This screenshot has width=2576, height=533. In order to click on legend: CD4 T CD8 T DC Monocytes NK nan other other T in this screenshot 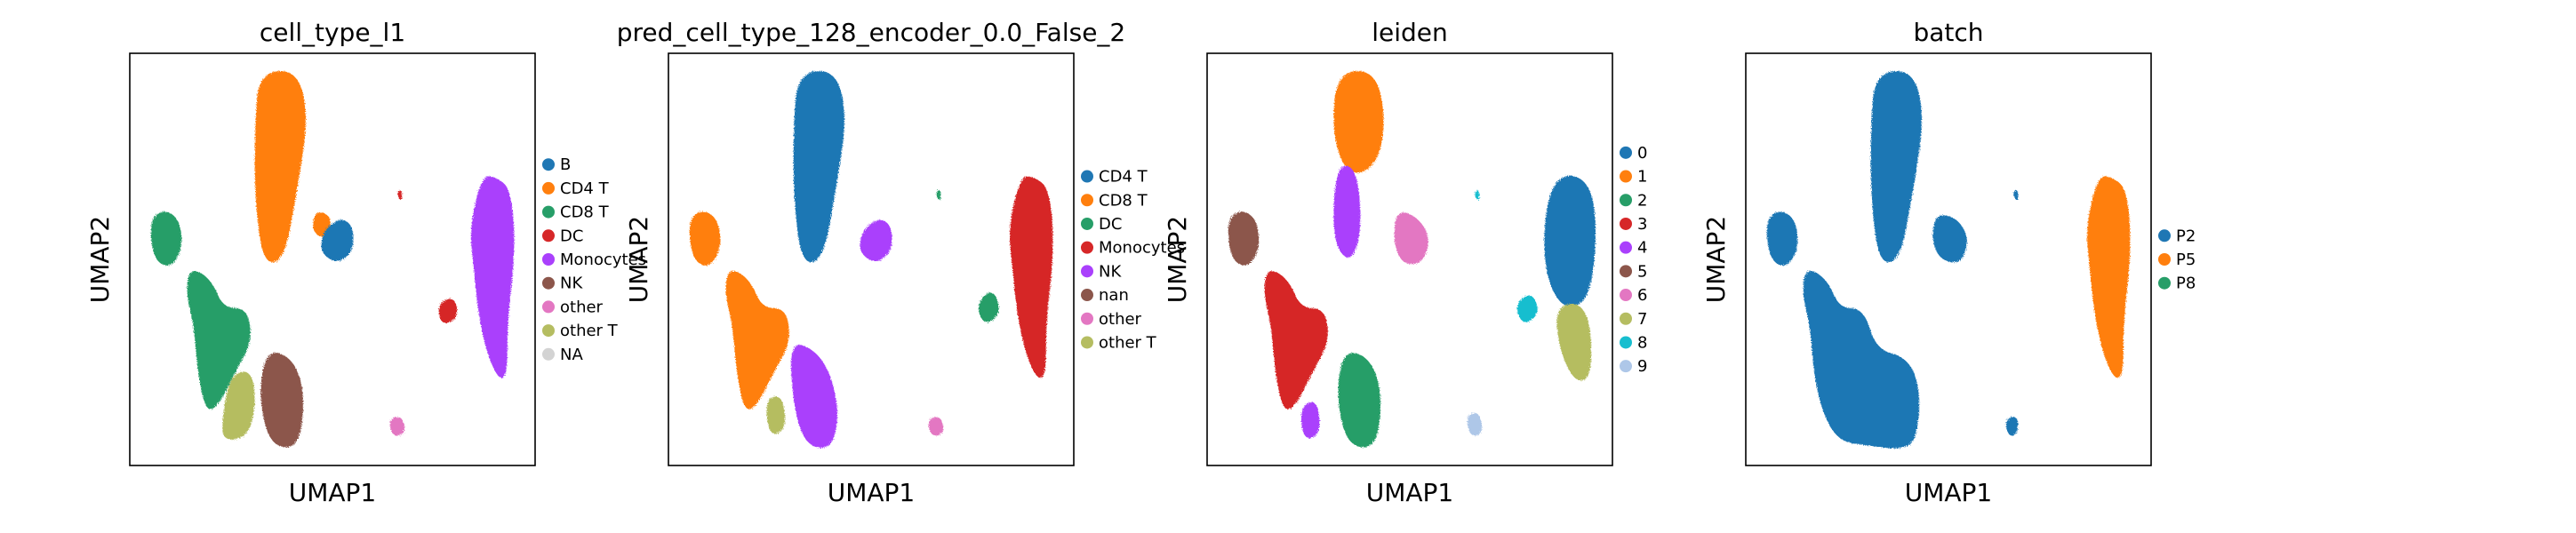, I will do `click(1133, 260)`.